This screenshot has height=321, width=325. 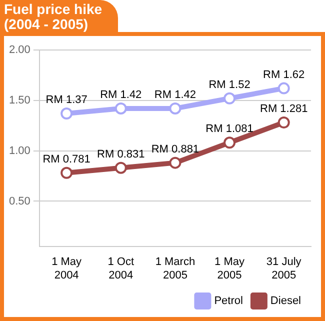 I want to click on data-label: RM 0.831, so click(x=121, y=154).